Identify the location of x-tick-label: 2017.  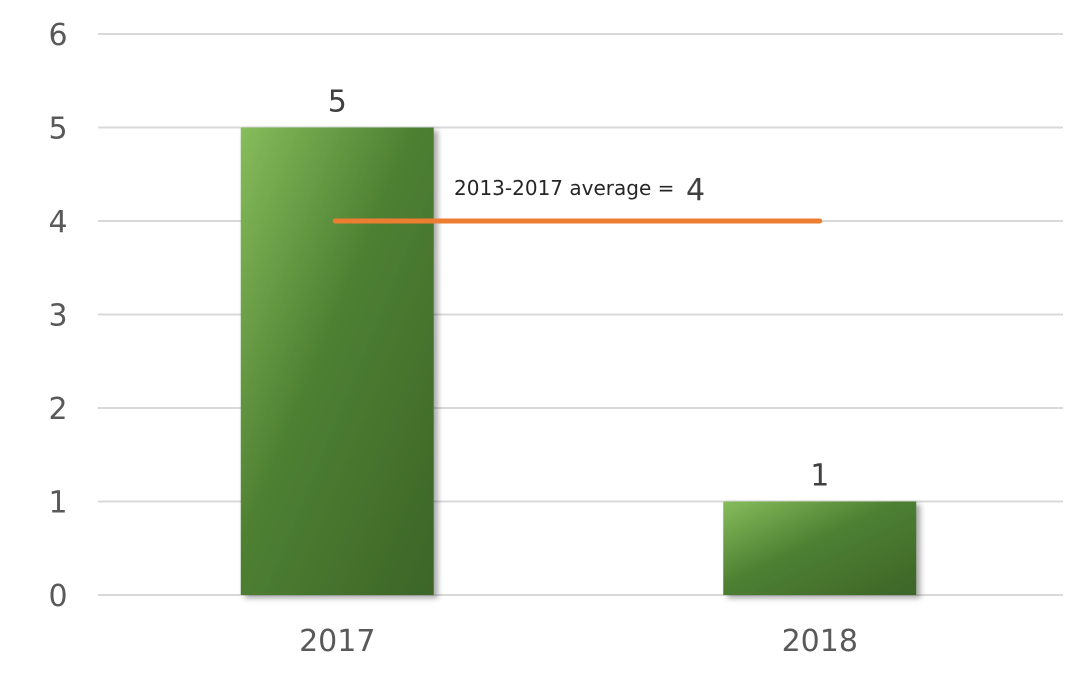
(337, 641).